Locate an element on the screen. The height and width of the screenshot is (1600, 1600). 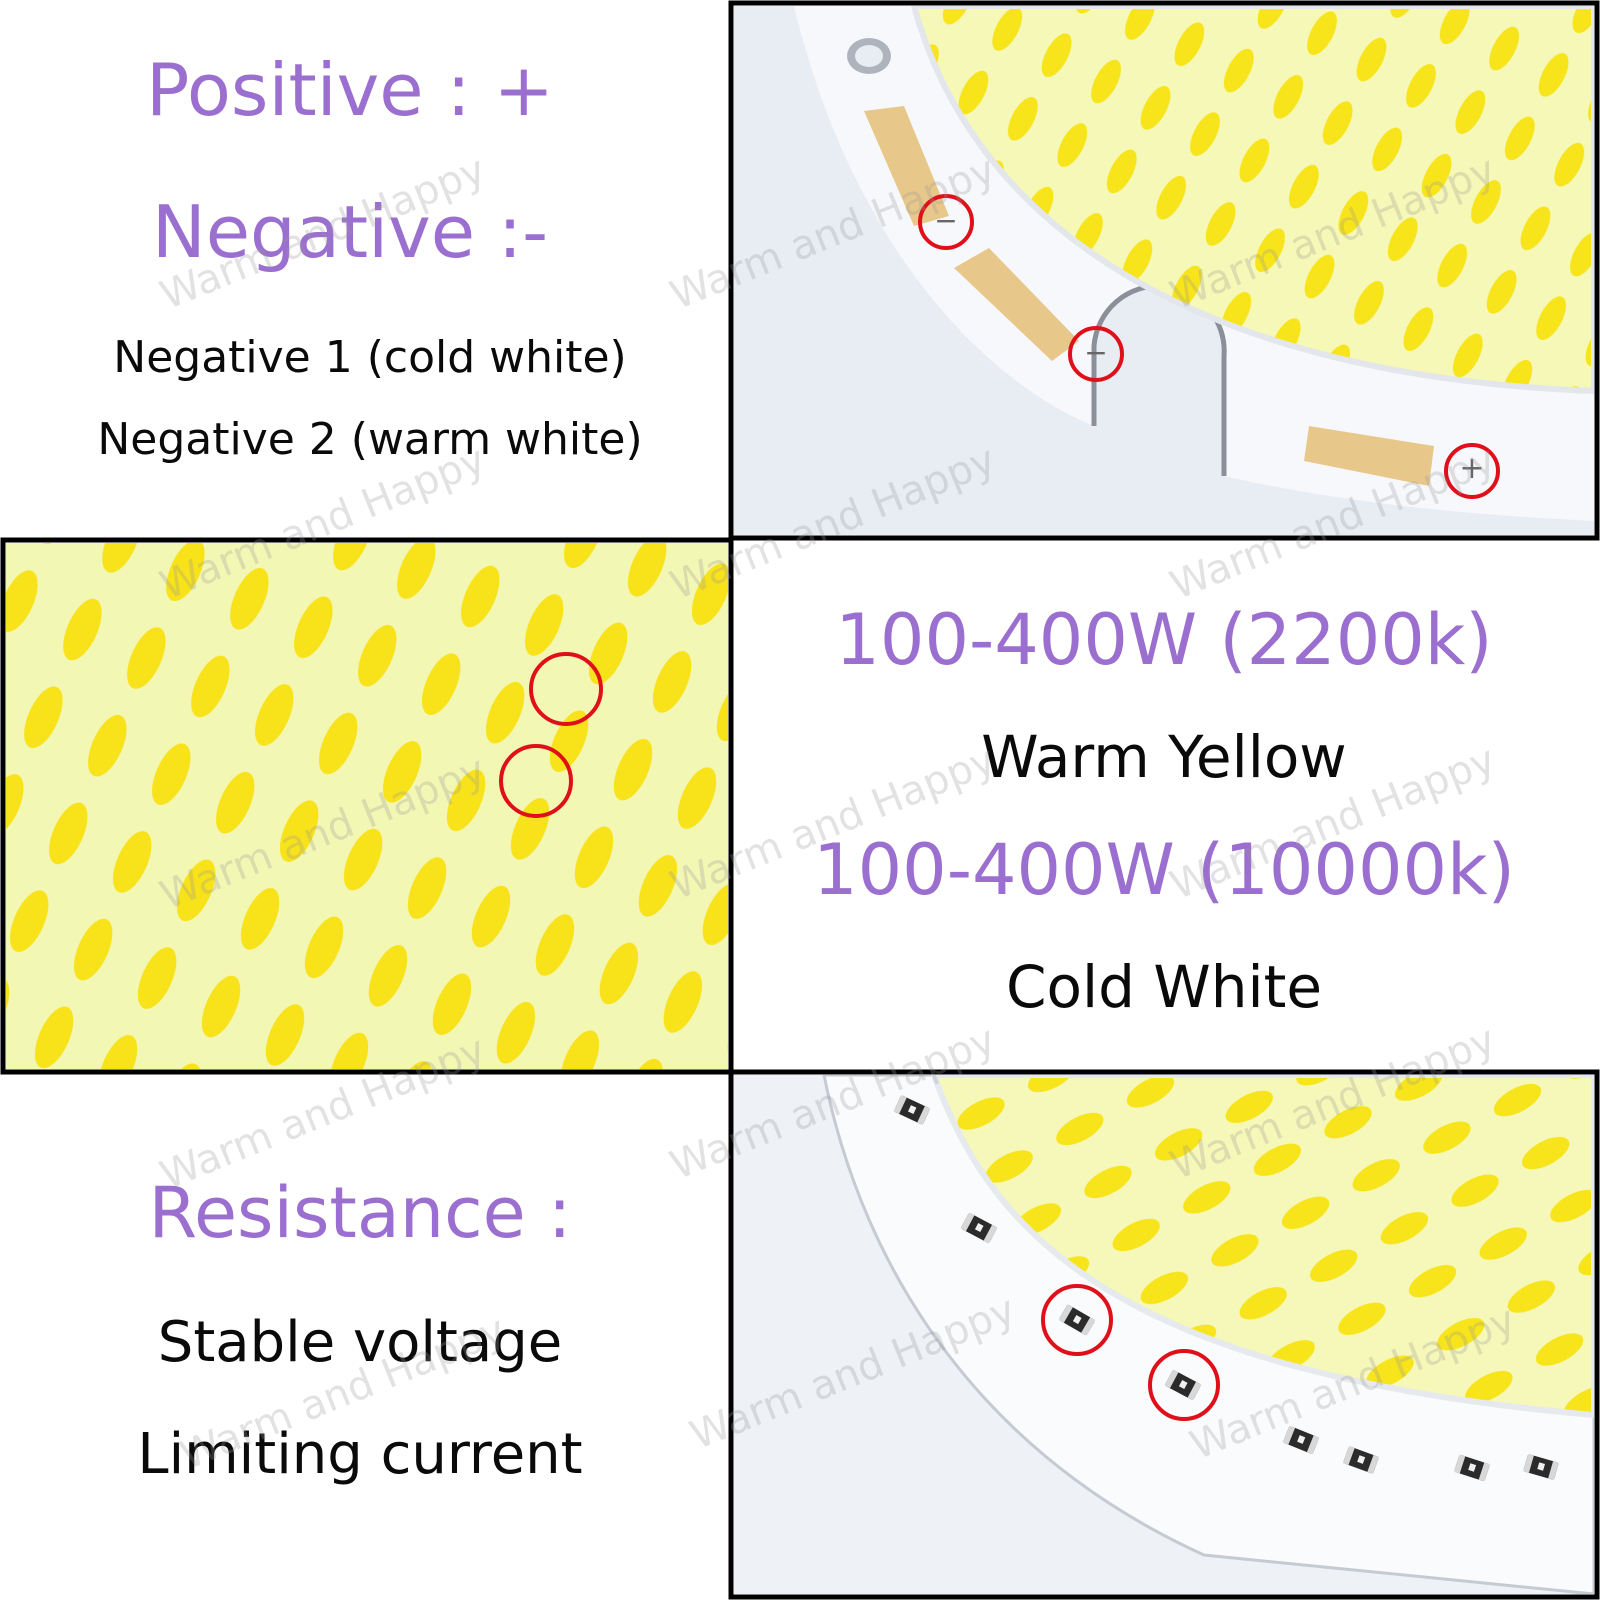
negative-1-label: Negative 1 (cold white) is located at coordinates (365, 357).